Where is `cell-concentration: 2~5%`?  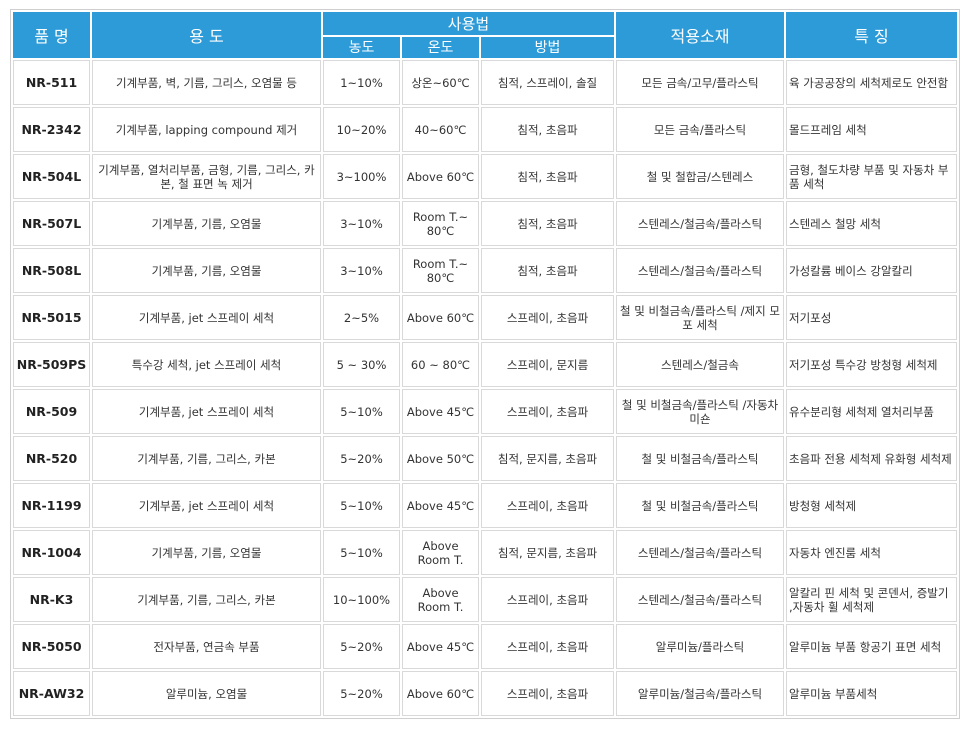
cell-concentration: 2~5% is located at coordinates (361, 317).